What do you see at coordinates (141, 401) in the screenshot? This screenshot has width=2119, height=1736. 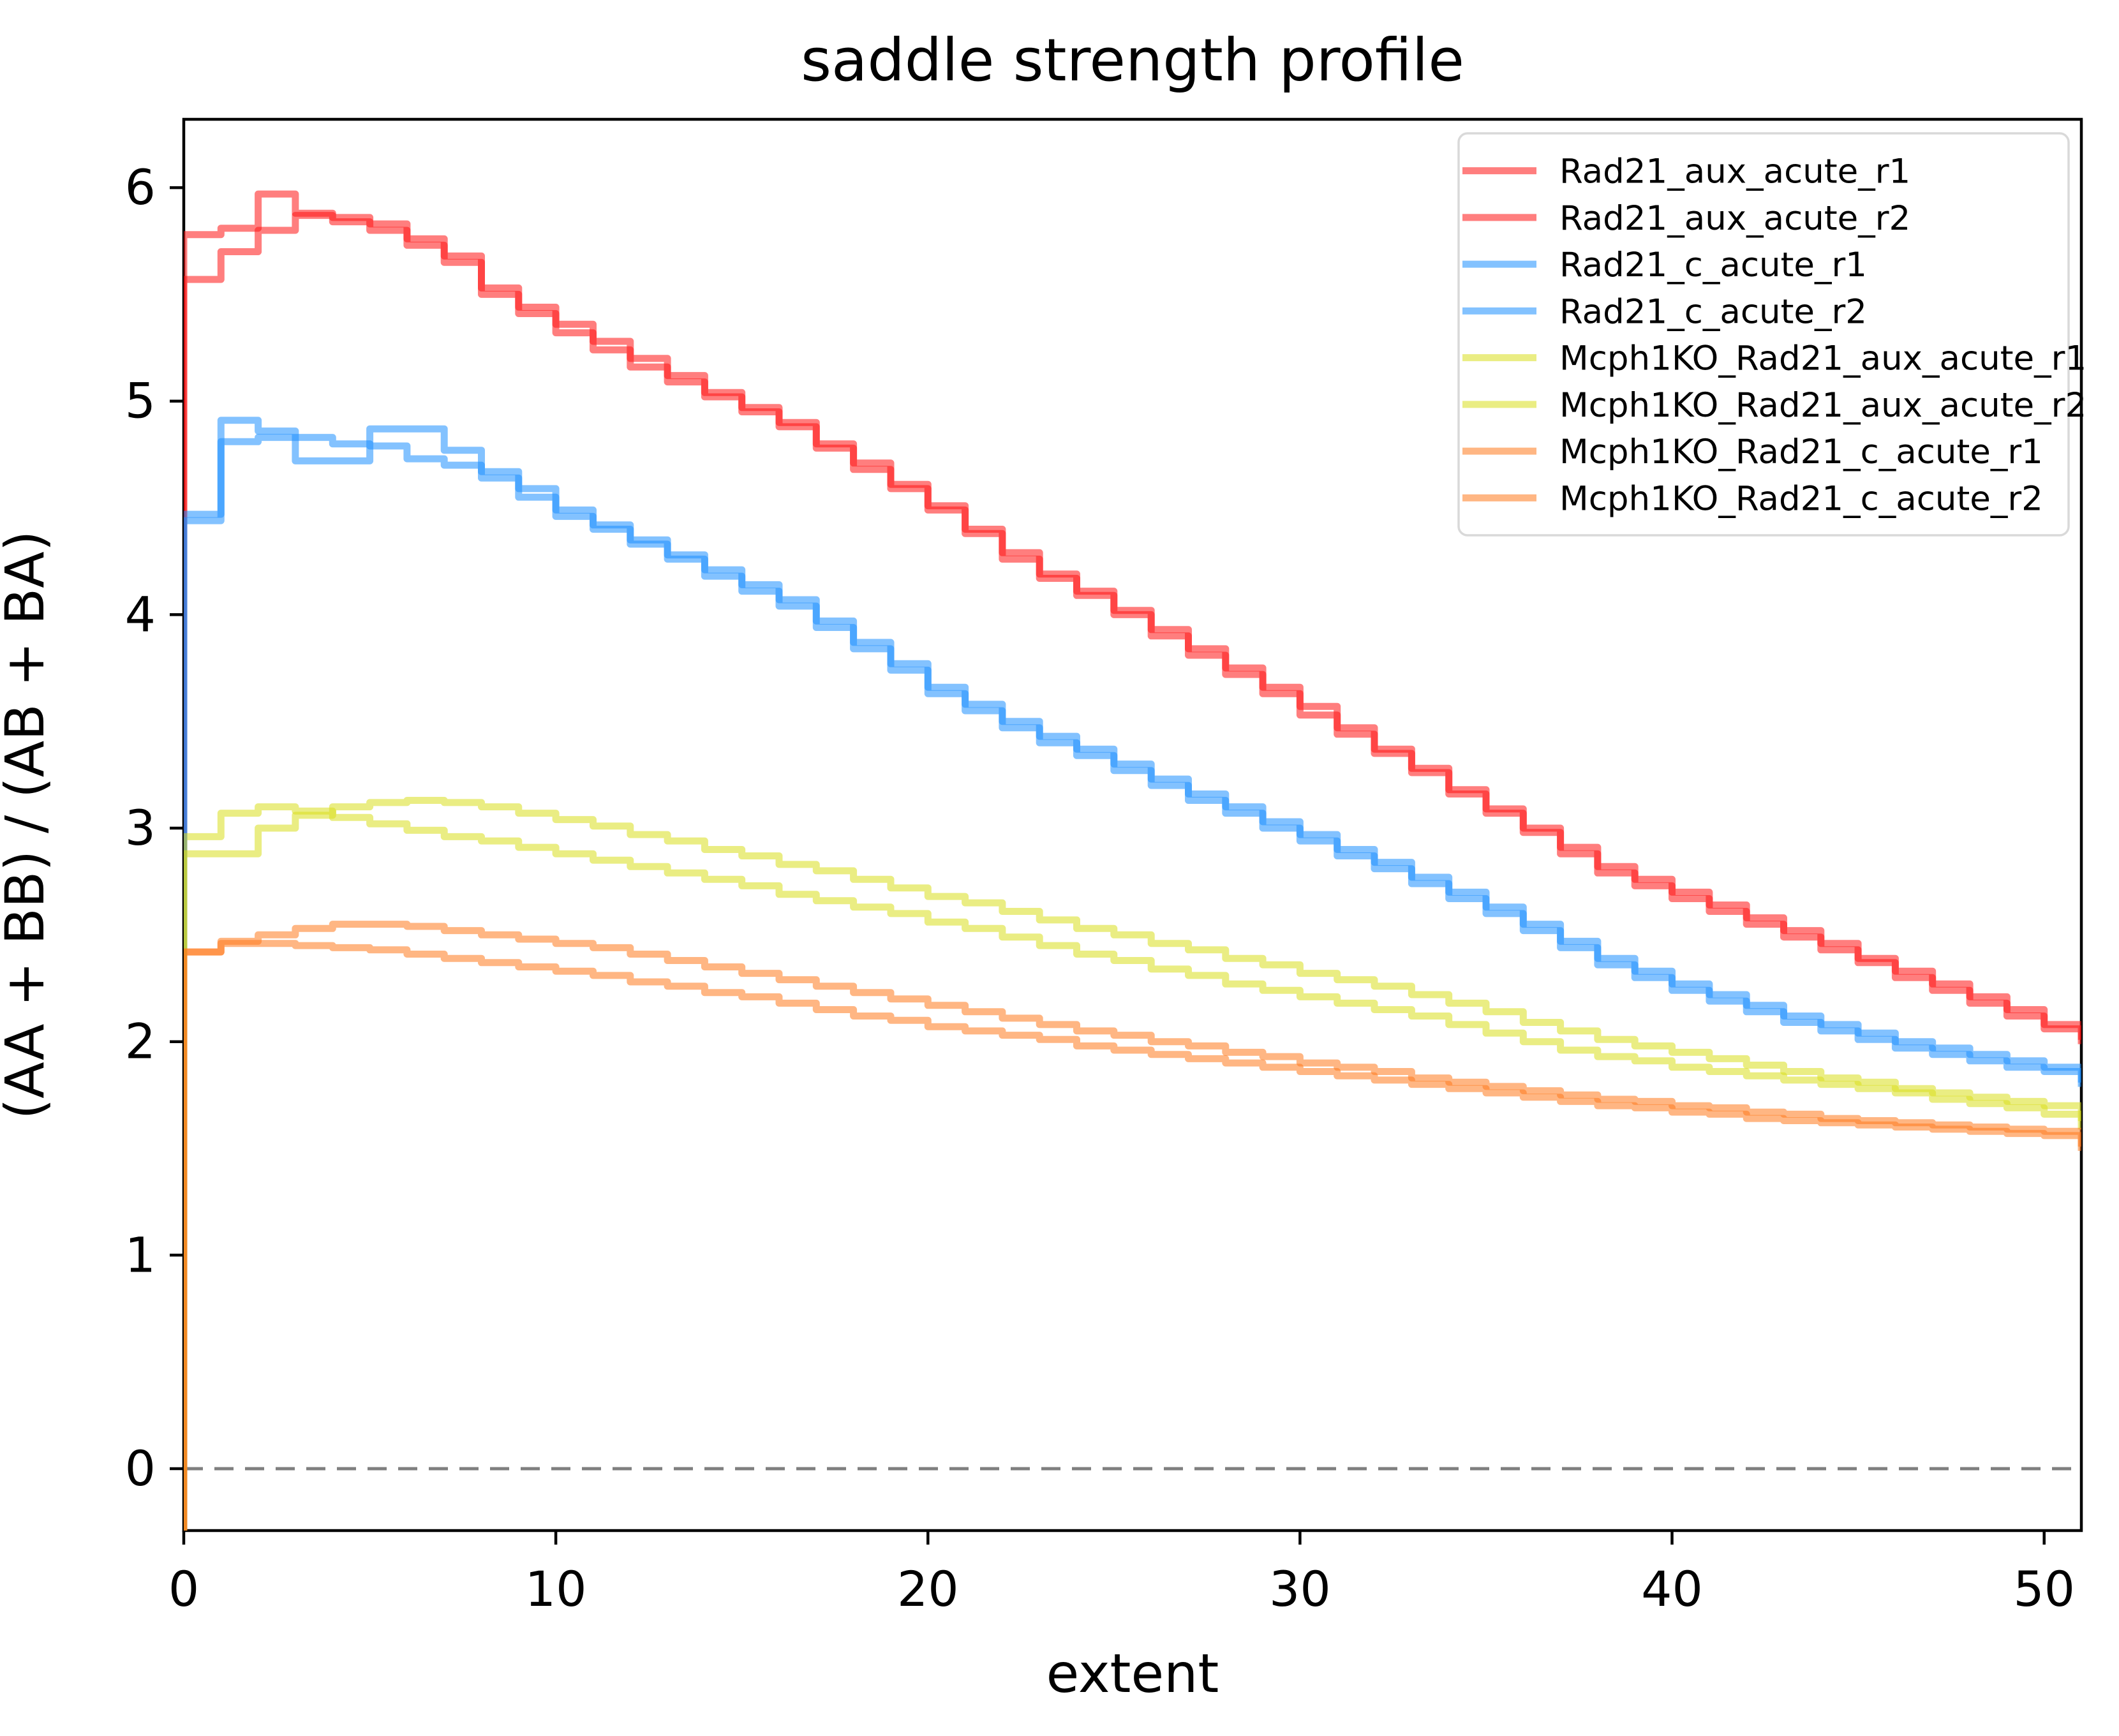 I see `y-tick-label: 5` at bounding box center [141, 401].